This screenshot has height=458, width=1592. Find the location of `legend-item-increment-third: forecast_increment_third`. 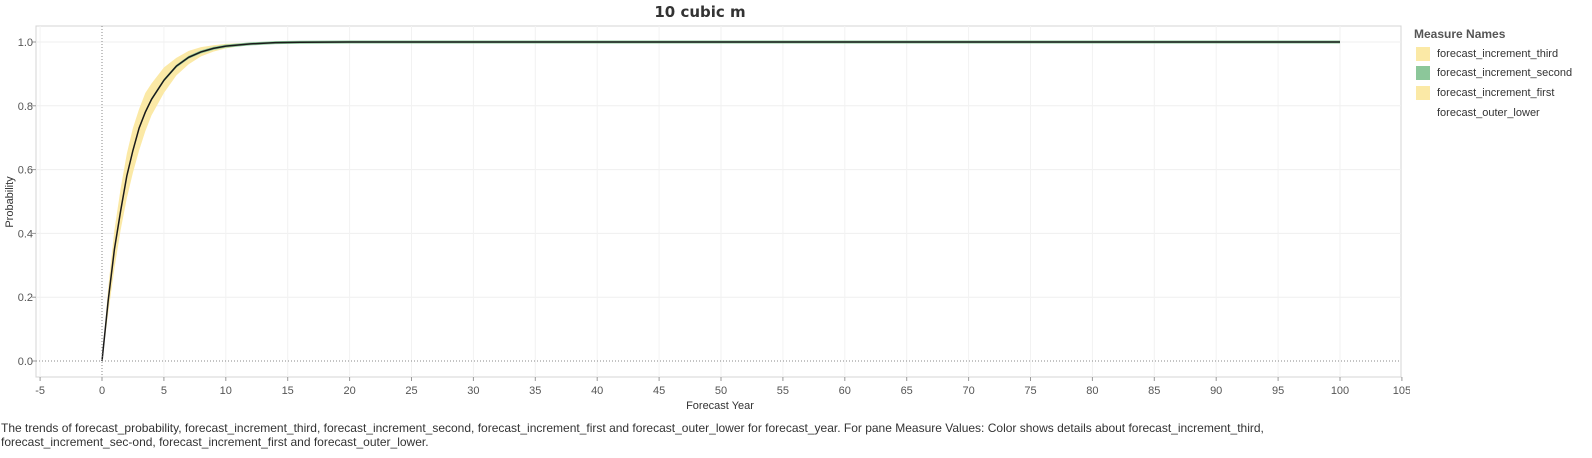

legend-item-increment-third: forecast_increment_third is located at coordinates (1503, 54).